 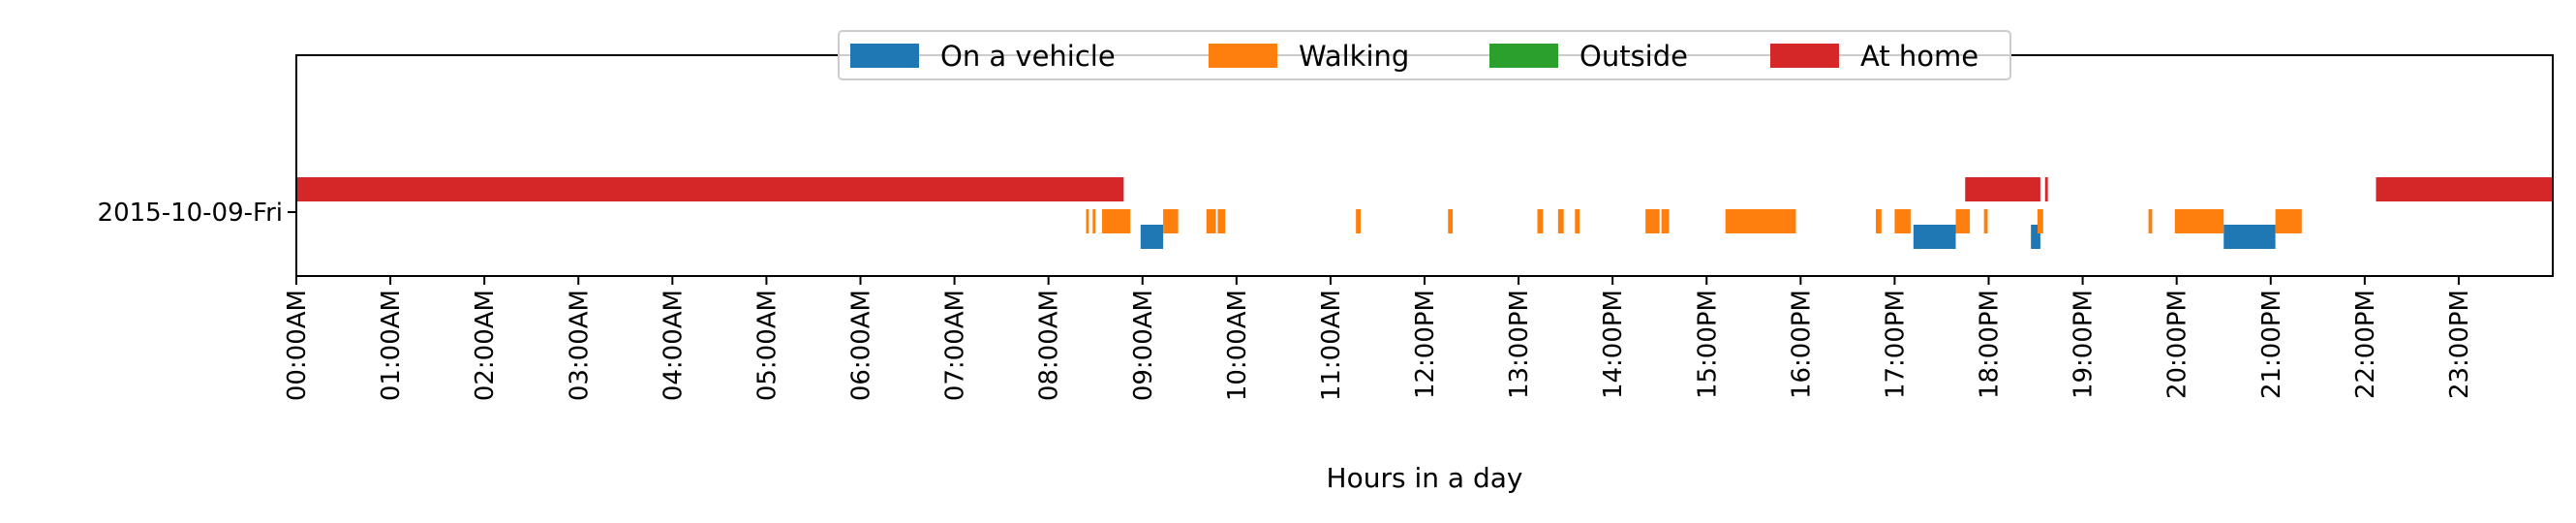 What do you see at coordinates (1633, 56) in the screenshot?
I see `legend-label-outside: Outside` at bounding box center [1633, 56].